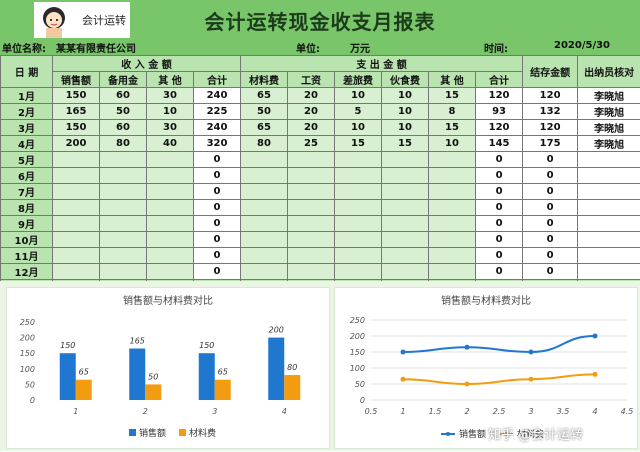 This screenshot has height=452, width=640. What do you see at coordinates (550, 144) in the screenshot?
I see `table-cell: 175` at bounding box center [550, 144].